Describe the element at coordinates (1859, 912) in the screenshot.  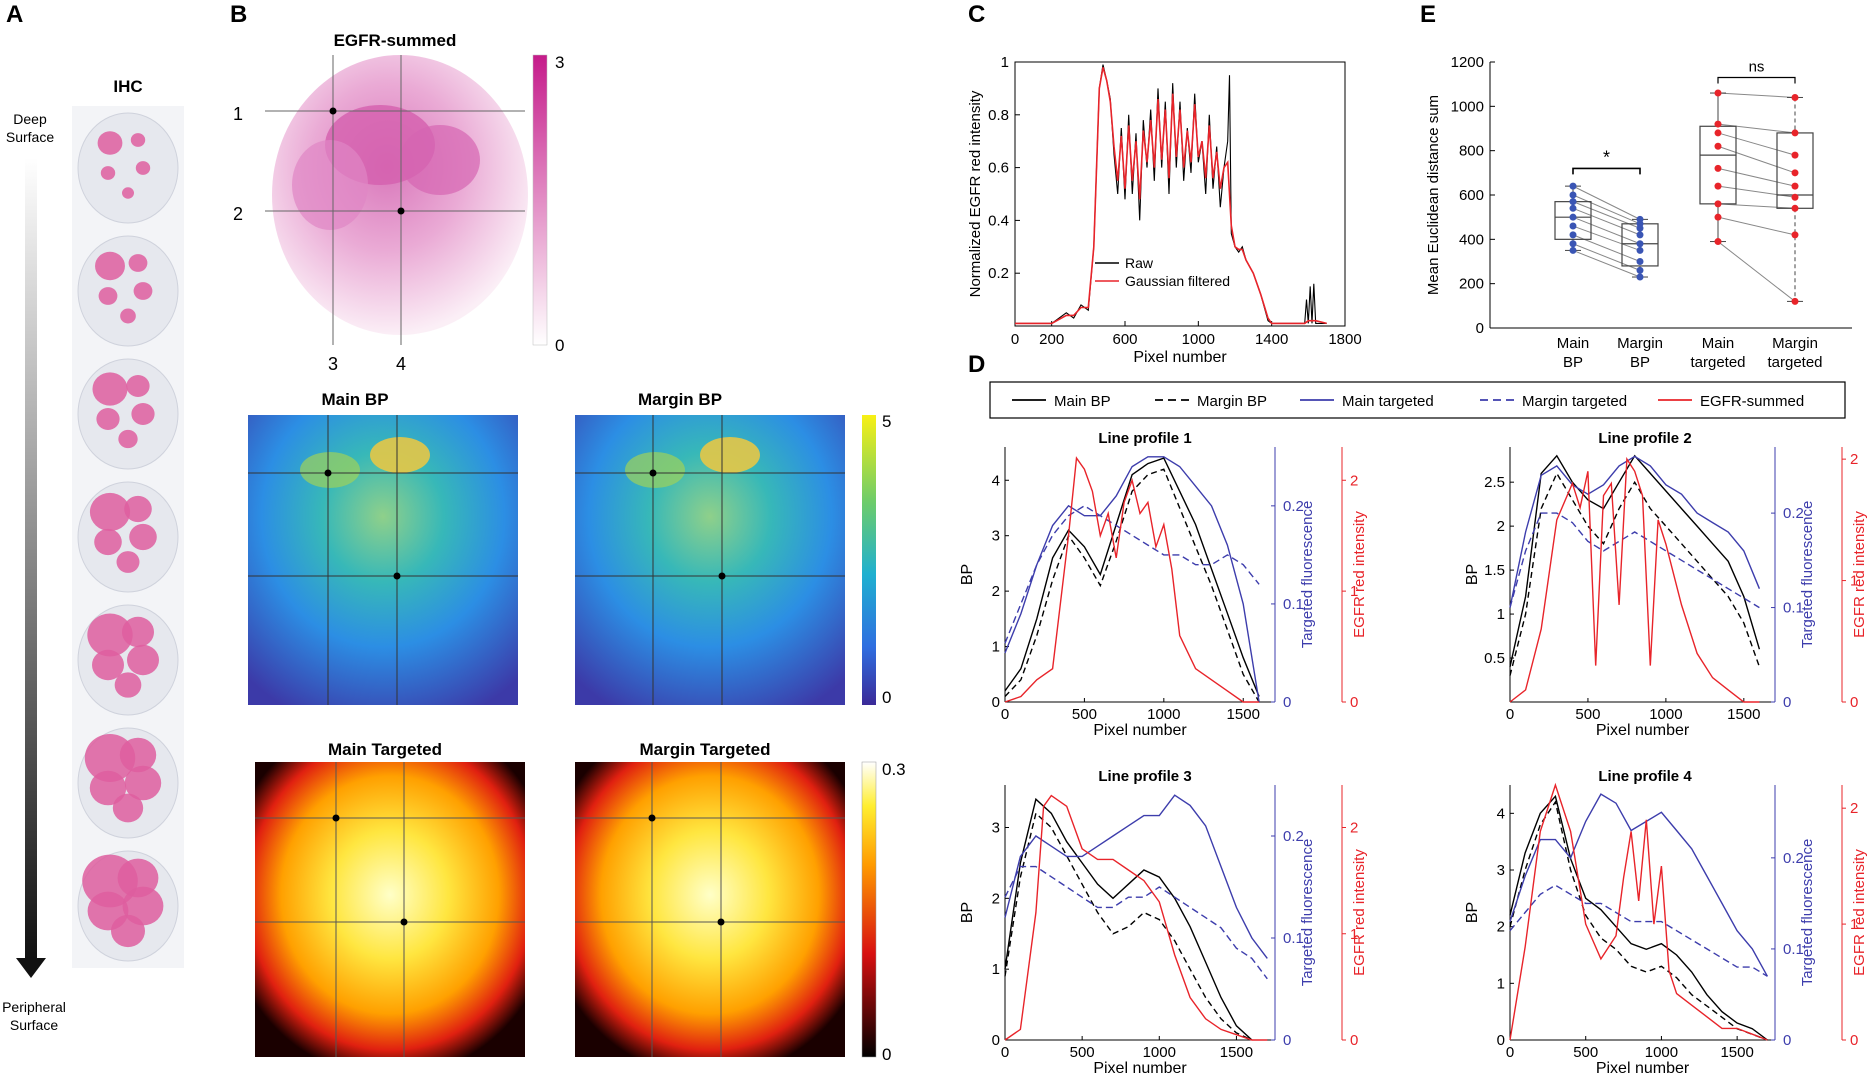
I see `egfr-axis-label: EGFR red intensity` at that location.